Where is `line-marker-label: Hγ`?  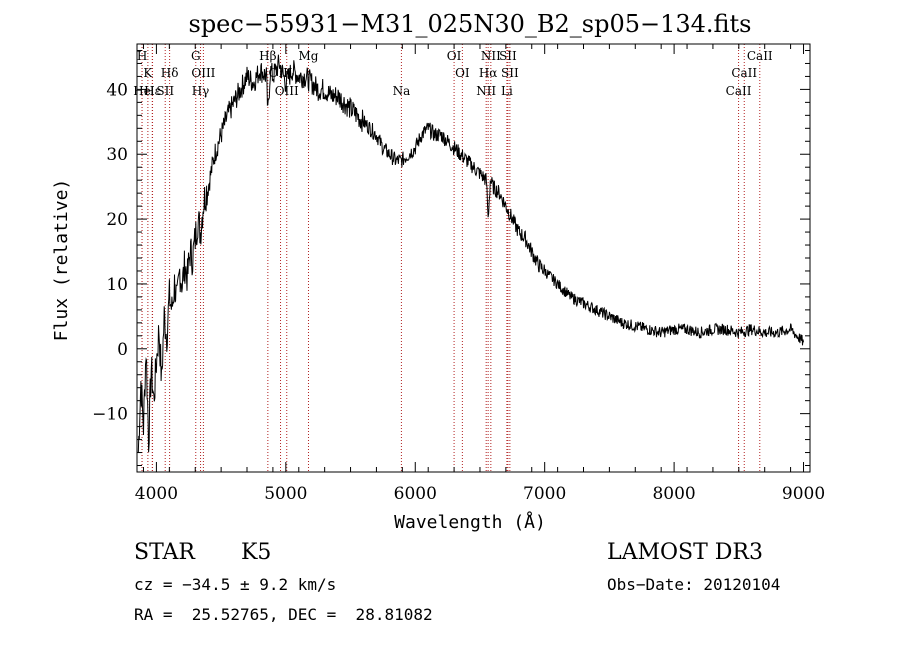
line-marker-label: Hγ is located at coordinates (201, 91).